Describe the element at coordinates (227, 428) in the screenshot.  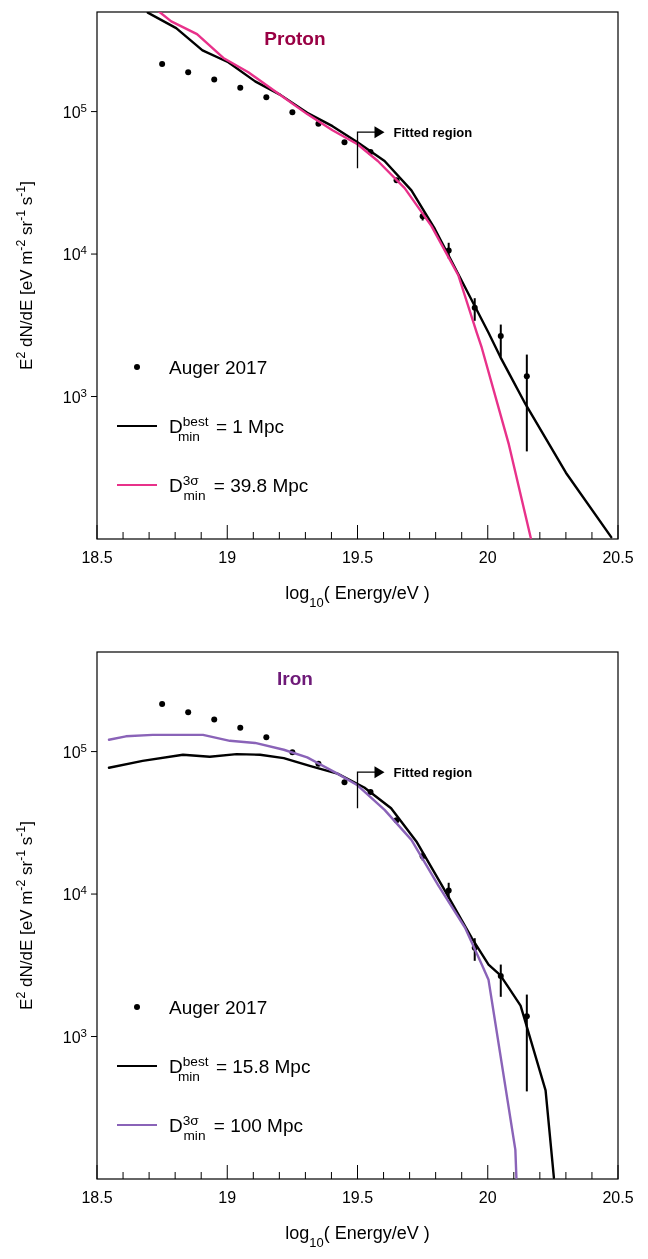
I see `legend-label: D$^{best}$$_{min}$ = 1 Mpc` at that location.